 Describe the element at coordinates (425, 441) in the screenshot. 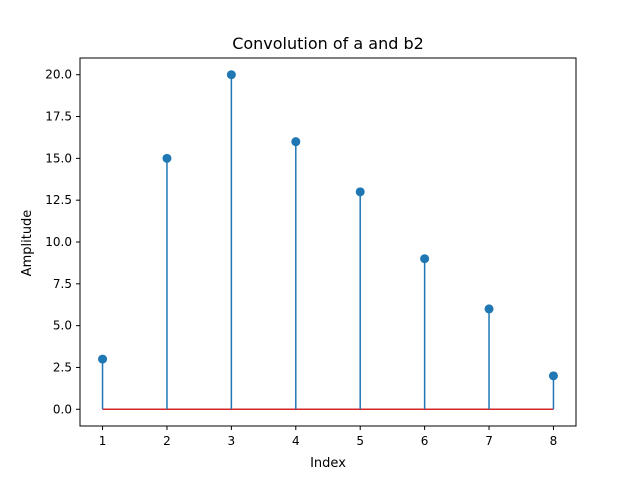

I see `x-tick-label: 6` at that location.